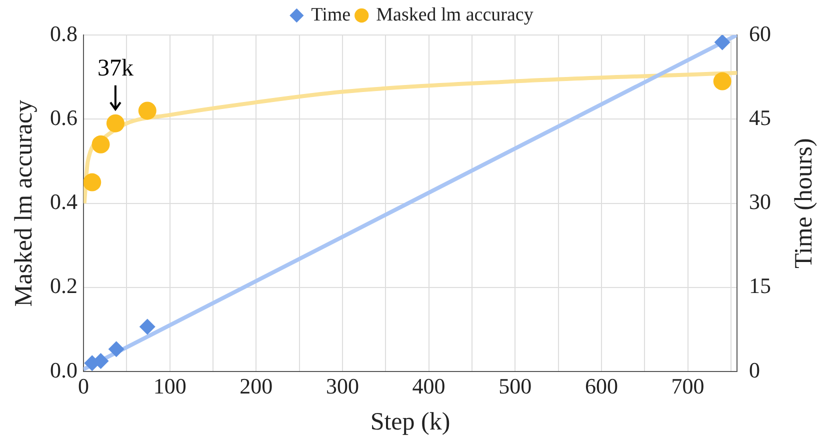 This screenshot has width=825, height=446. What do you see at coordinates (429, 386) in the screenshot?
I see `x-tick-label: 400` at bounding box center [429, 386].